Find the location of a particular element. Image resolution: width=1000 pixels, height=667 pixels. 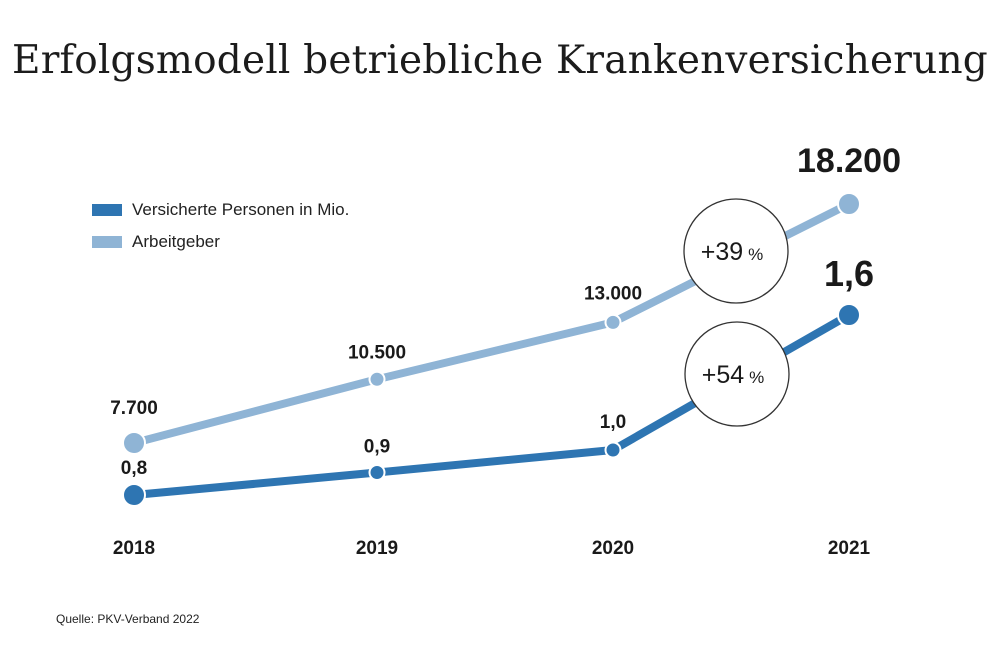

data-label-arbeitgeber-2020: 13.000 is located at coordinates (613, 293).